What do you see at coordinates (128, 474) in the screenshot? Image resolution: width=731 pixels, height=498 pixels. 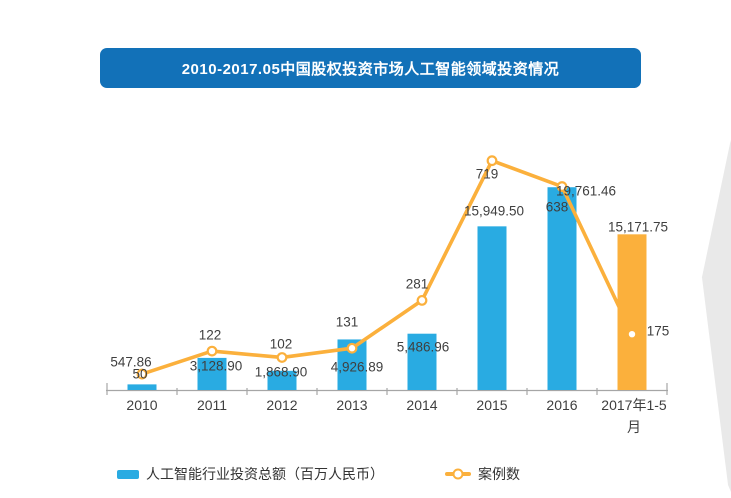 I see `bar-legend-swatch-icon` at bounding box center [128, 474].